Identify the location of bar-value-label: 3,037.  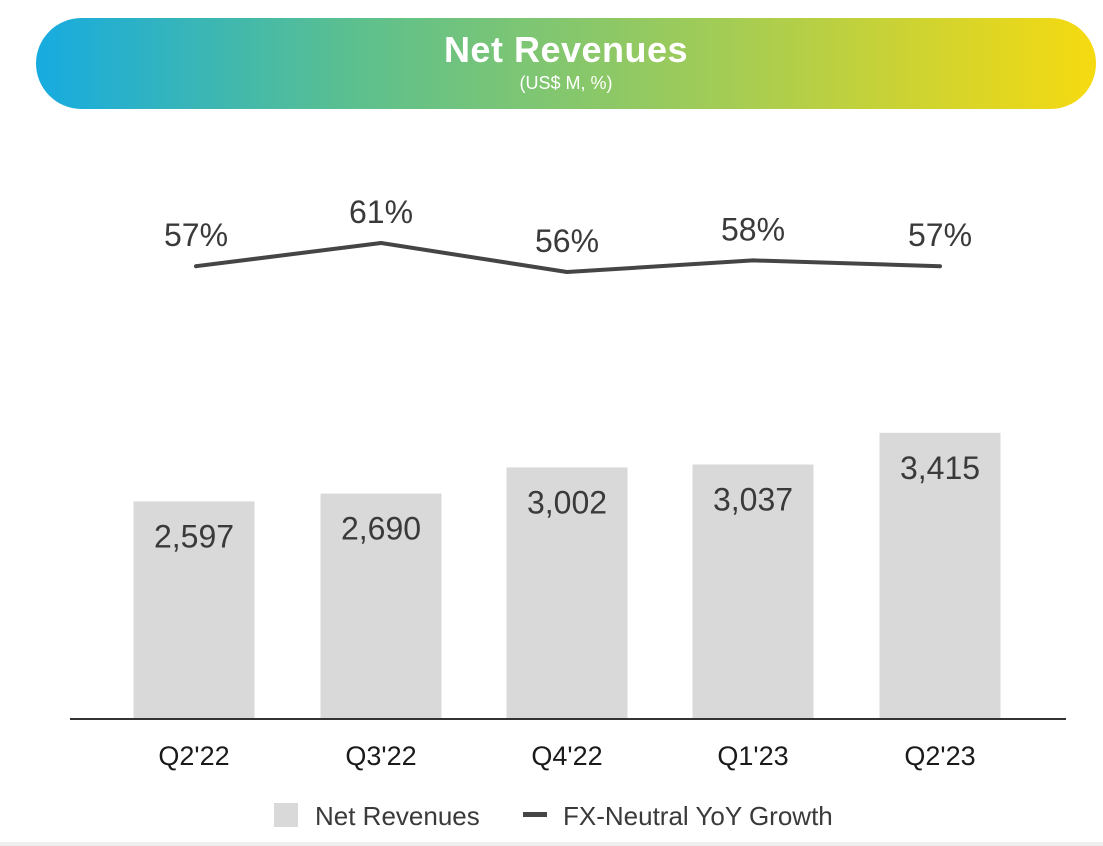
(753, 499).